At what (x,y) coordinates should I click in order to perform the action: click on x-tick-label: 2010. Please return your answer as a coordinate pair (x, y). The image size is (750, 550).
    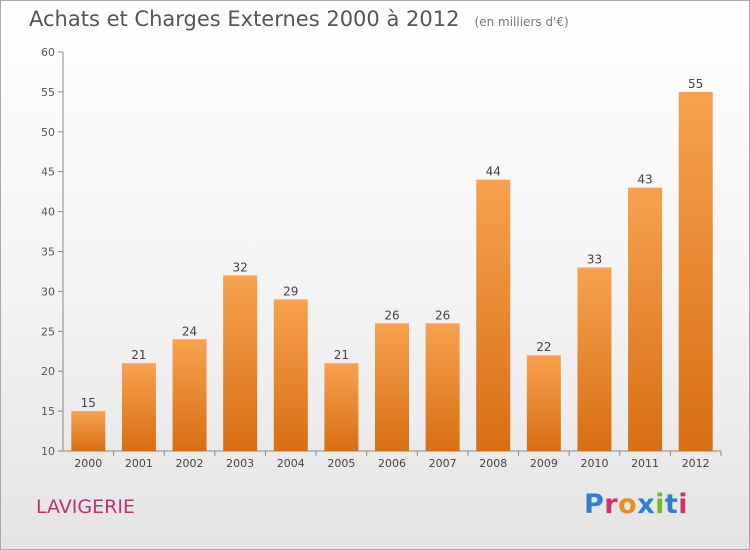
    Looking at the image, I should click on (594, 463).